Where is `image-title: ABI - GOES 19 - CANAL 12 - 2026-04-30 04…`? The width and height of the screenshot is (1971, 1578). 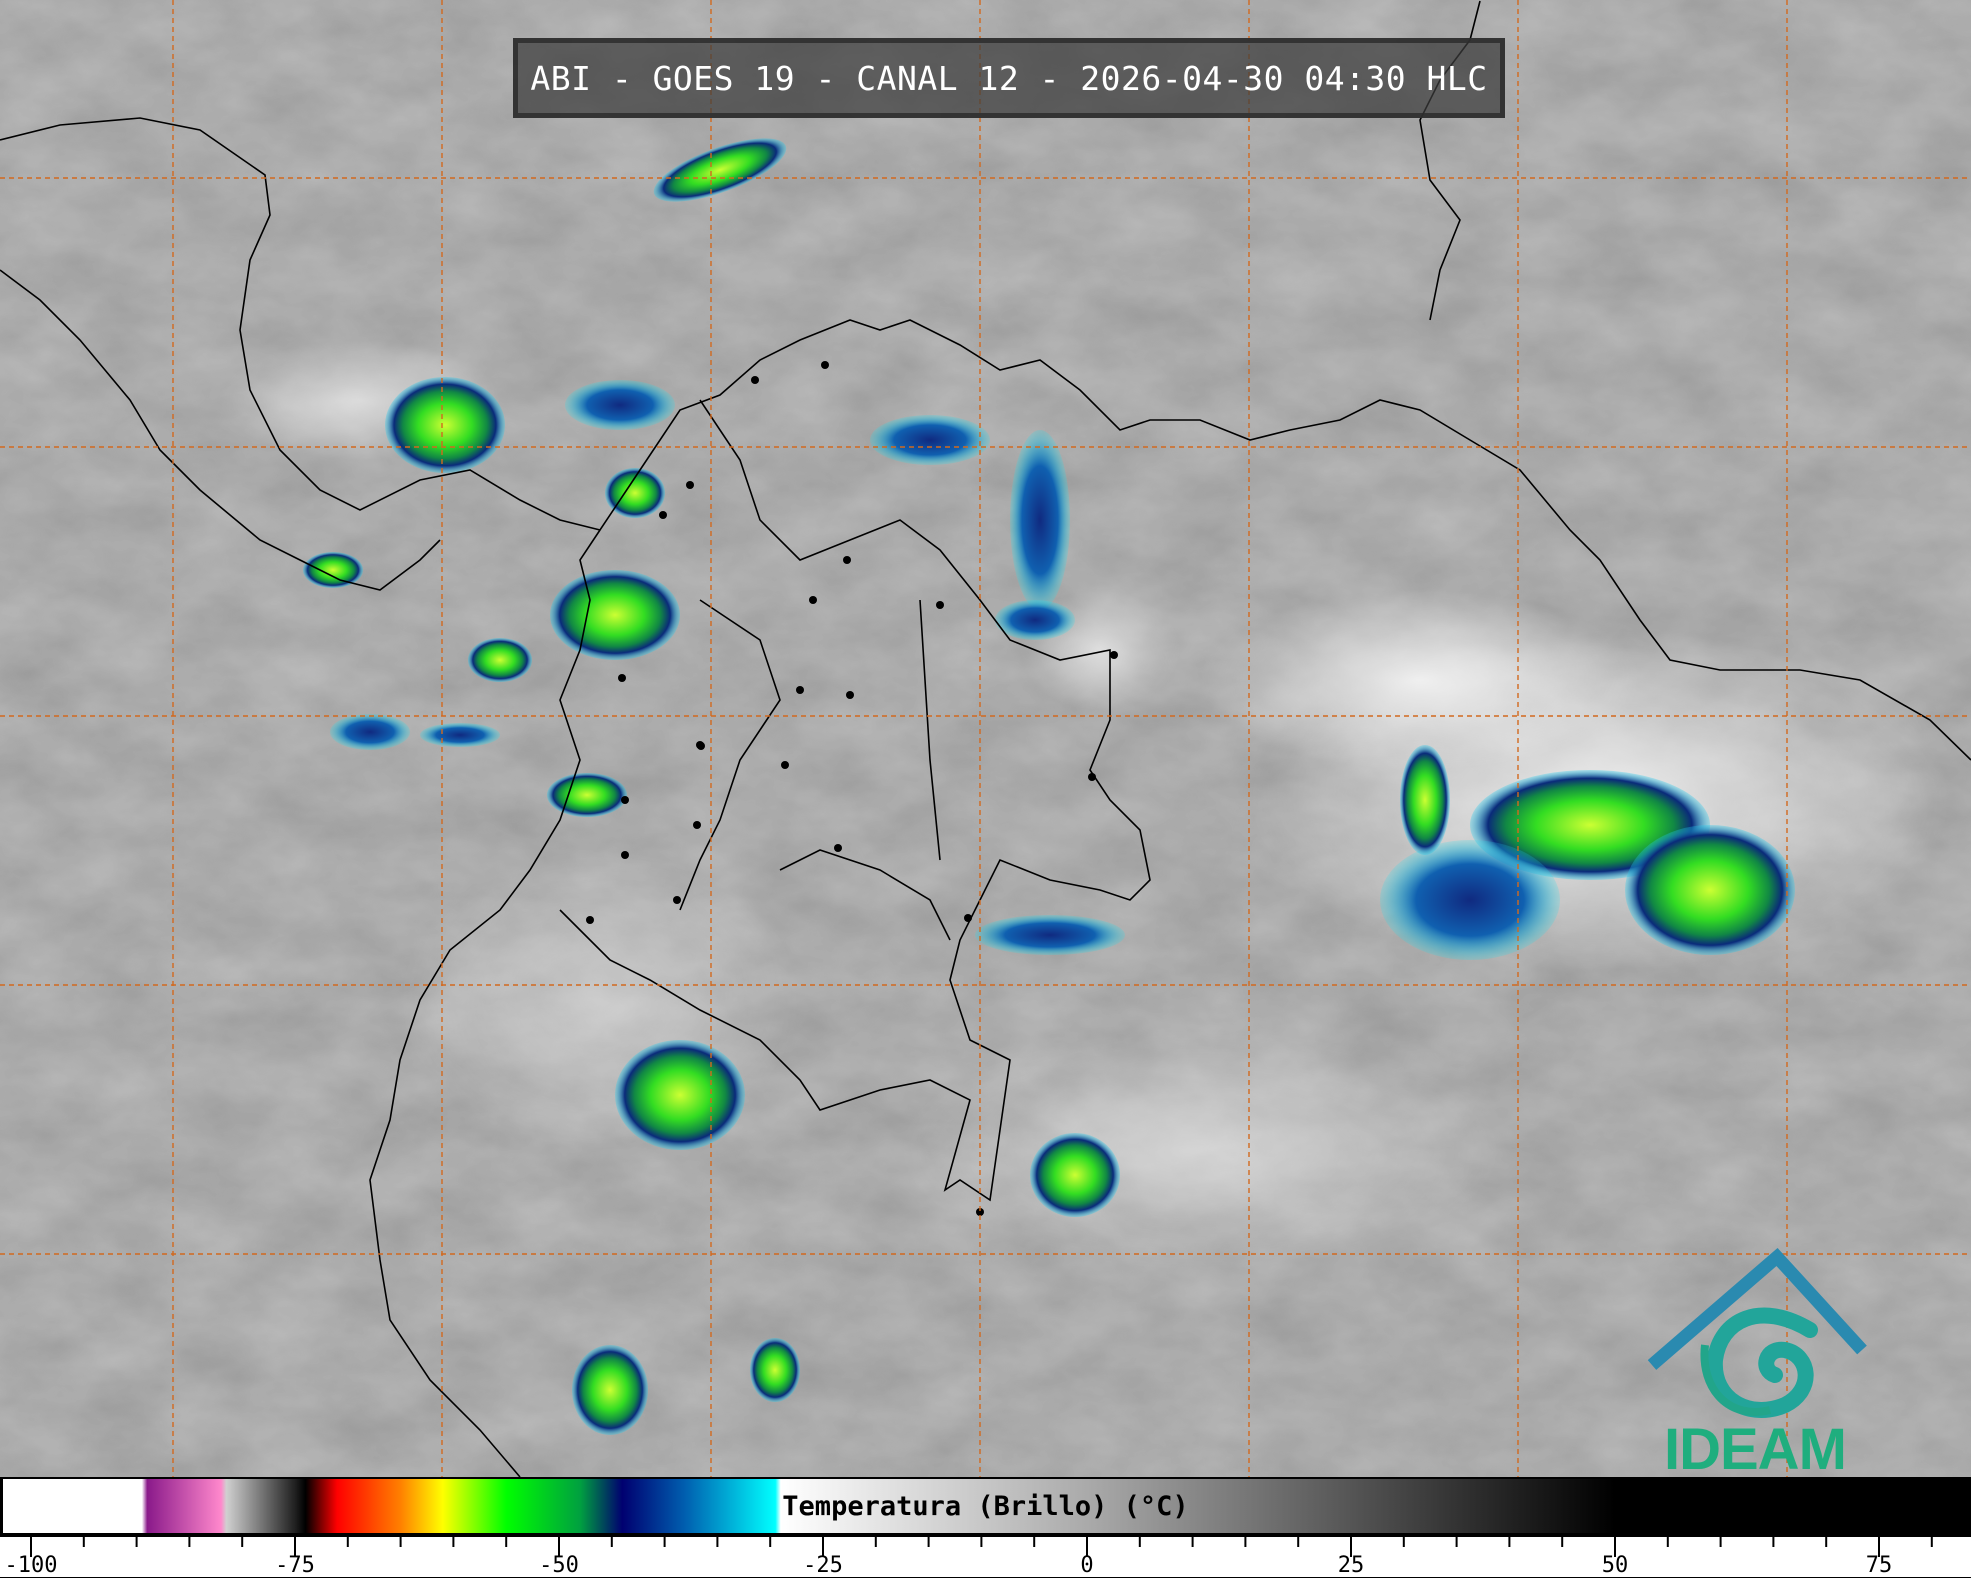
image-title: ABI - GOES 19 - CANAL 12 - 2026-04-30 04… is located at coordinates (1009, 78).